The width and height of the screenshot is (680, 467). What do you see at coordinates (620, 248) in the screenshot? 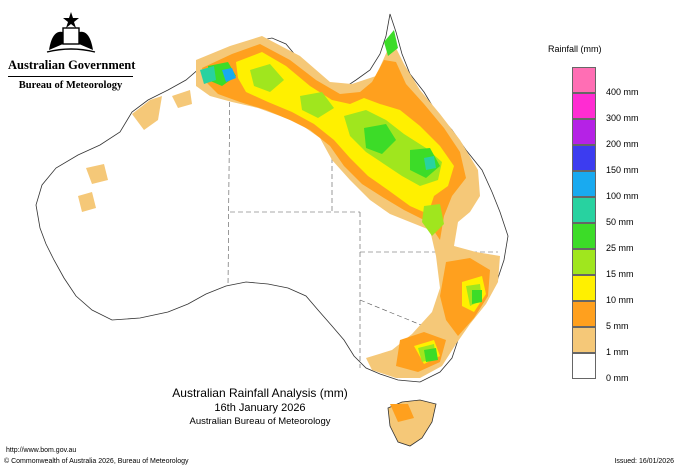
I see `legend-label: 25 mm` at bounding box center [620, 248].